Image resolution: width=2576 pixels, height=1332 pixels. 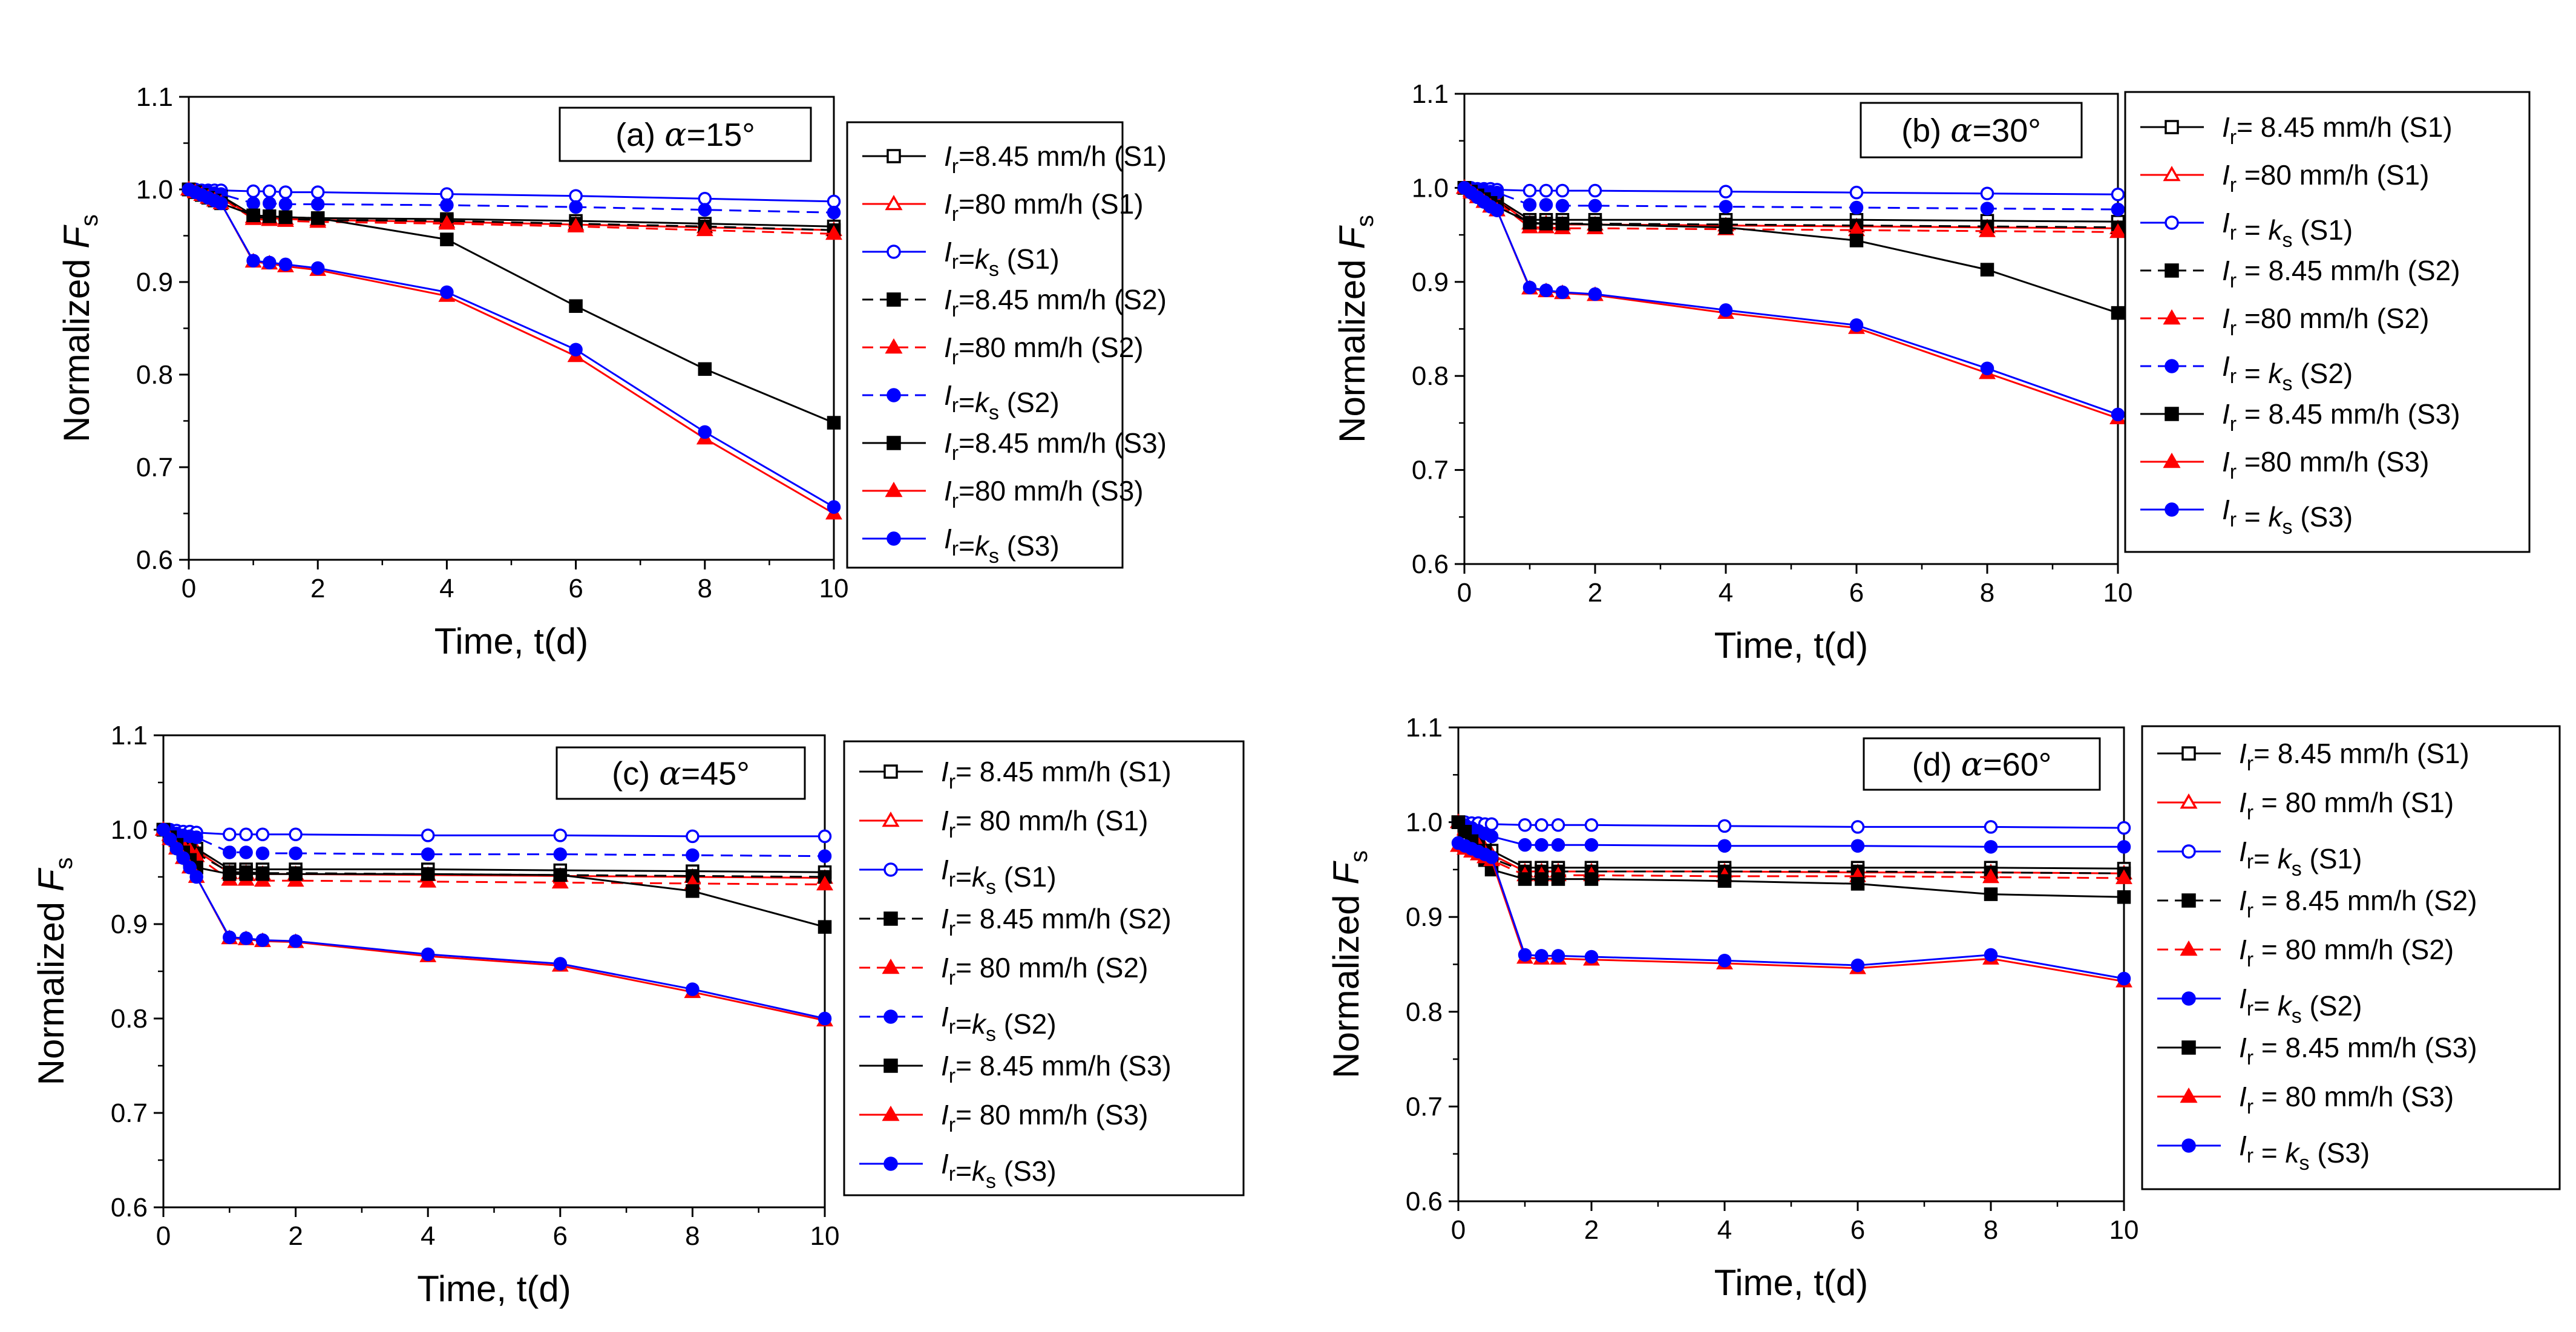 I want to click on panel-label: (a) α=15°, so click(x=685, y=135).